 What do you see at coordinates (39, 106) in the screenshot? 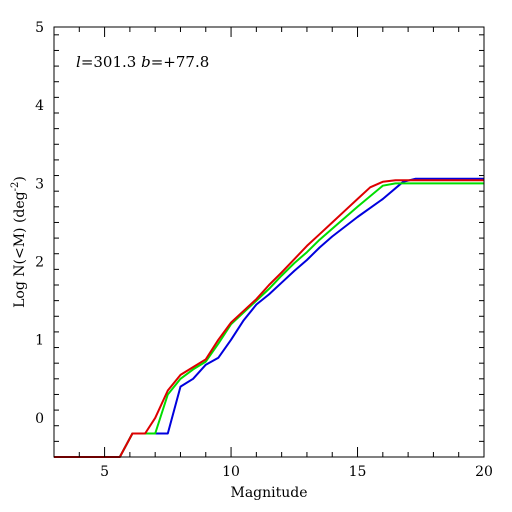
I see `y-tick-label: 4` at bounding box center [39, 106].